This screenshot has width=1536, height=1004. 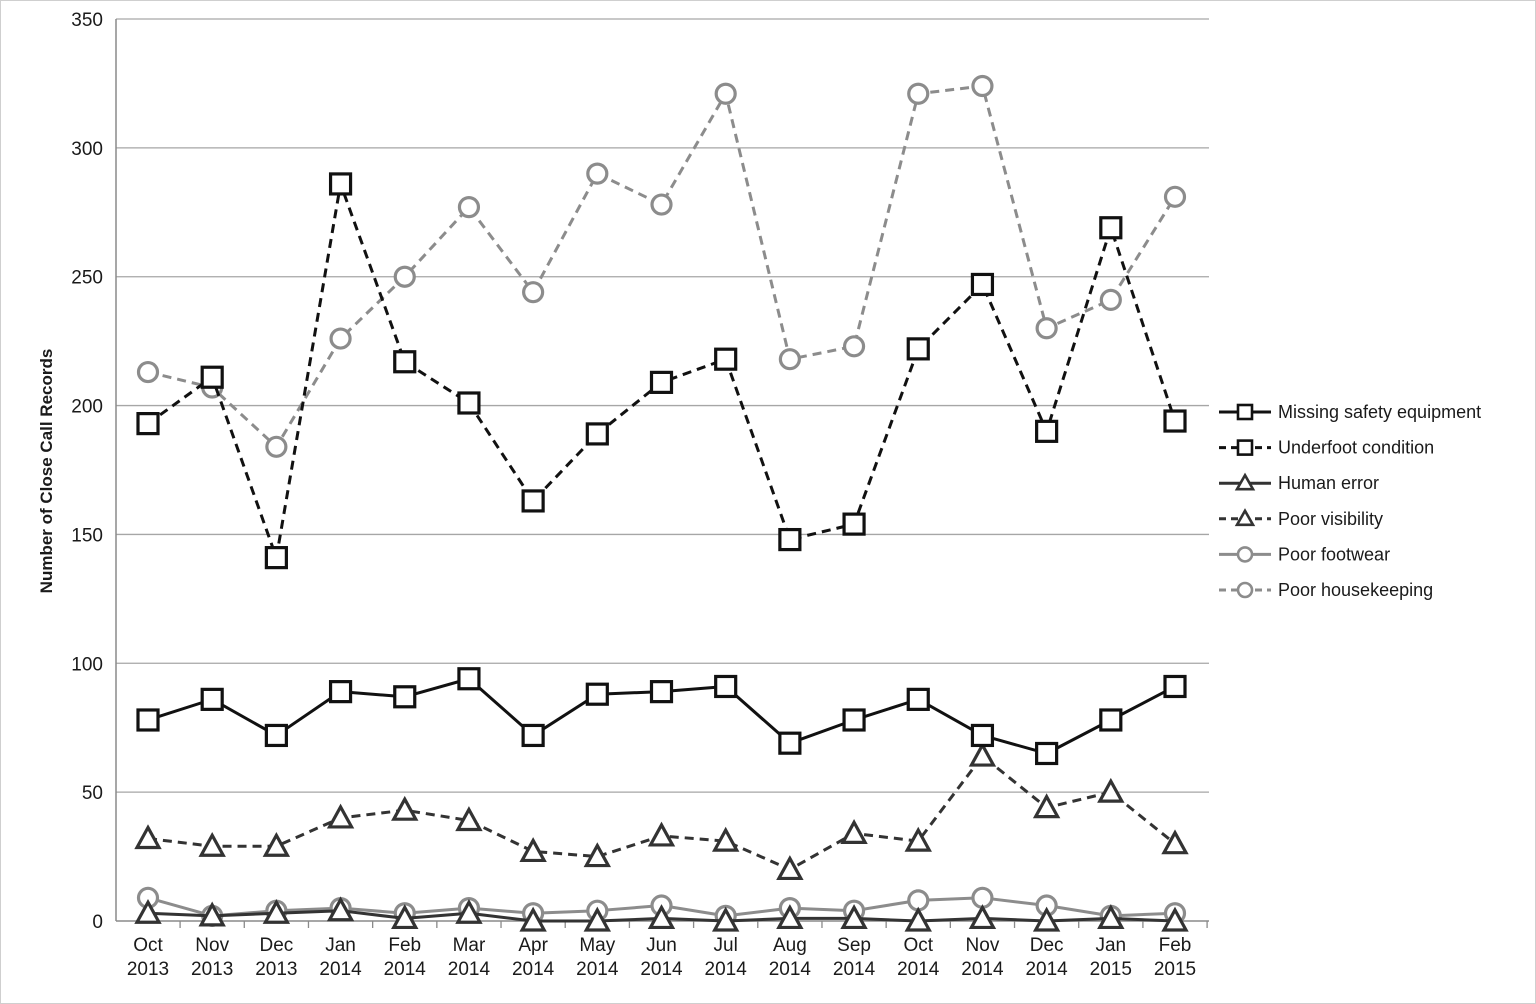 I want to click on x-tick-label: Nov 2013, so click(x=212, y=957).